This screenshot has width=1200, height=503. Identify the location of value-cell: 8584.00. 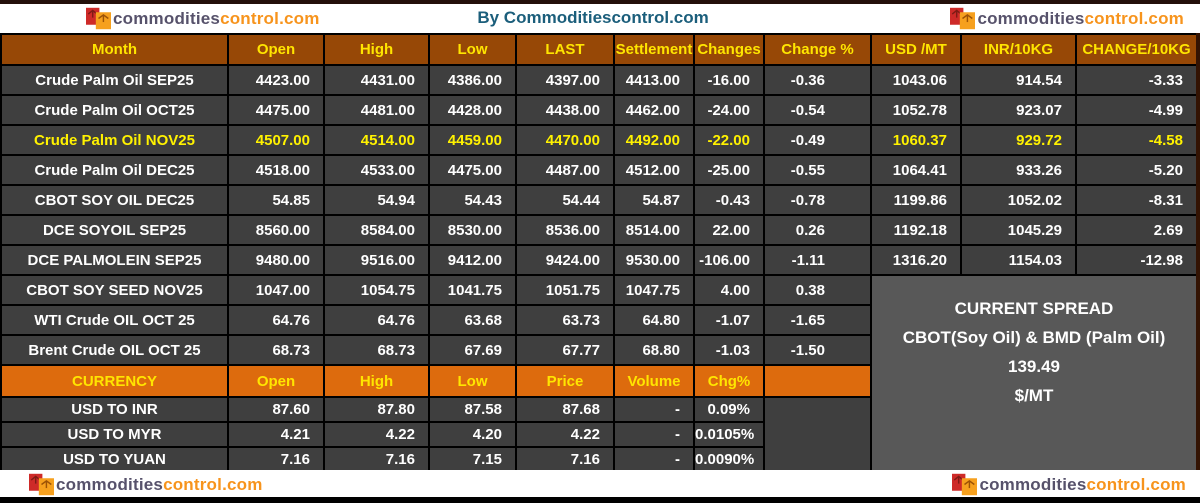
(376, 230).